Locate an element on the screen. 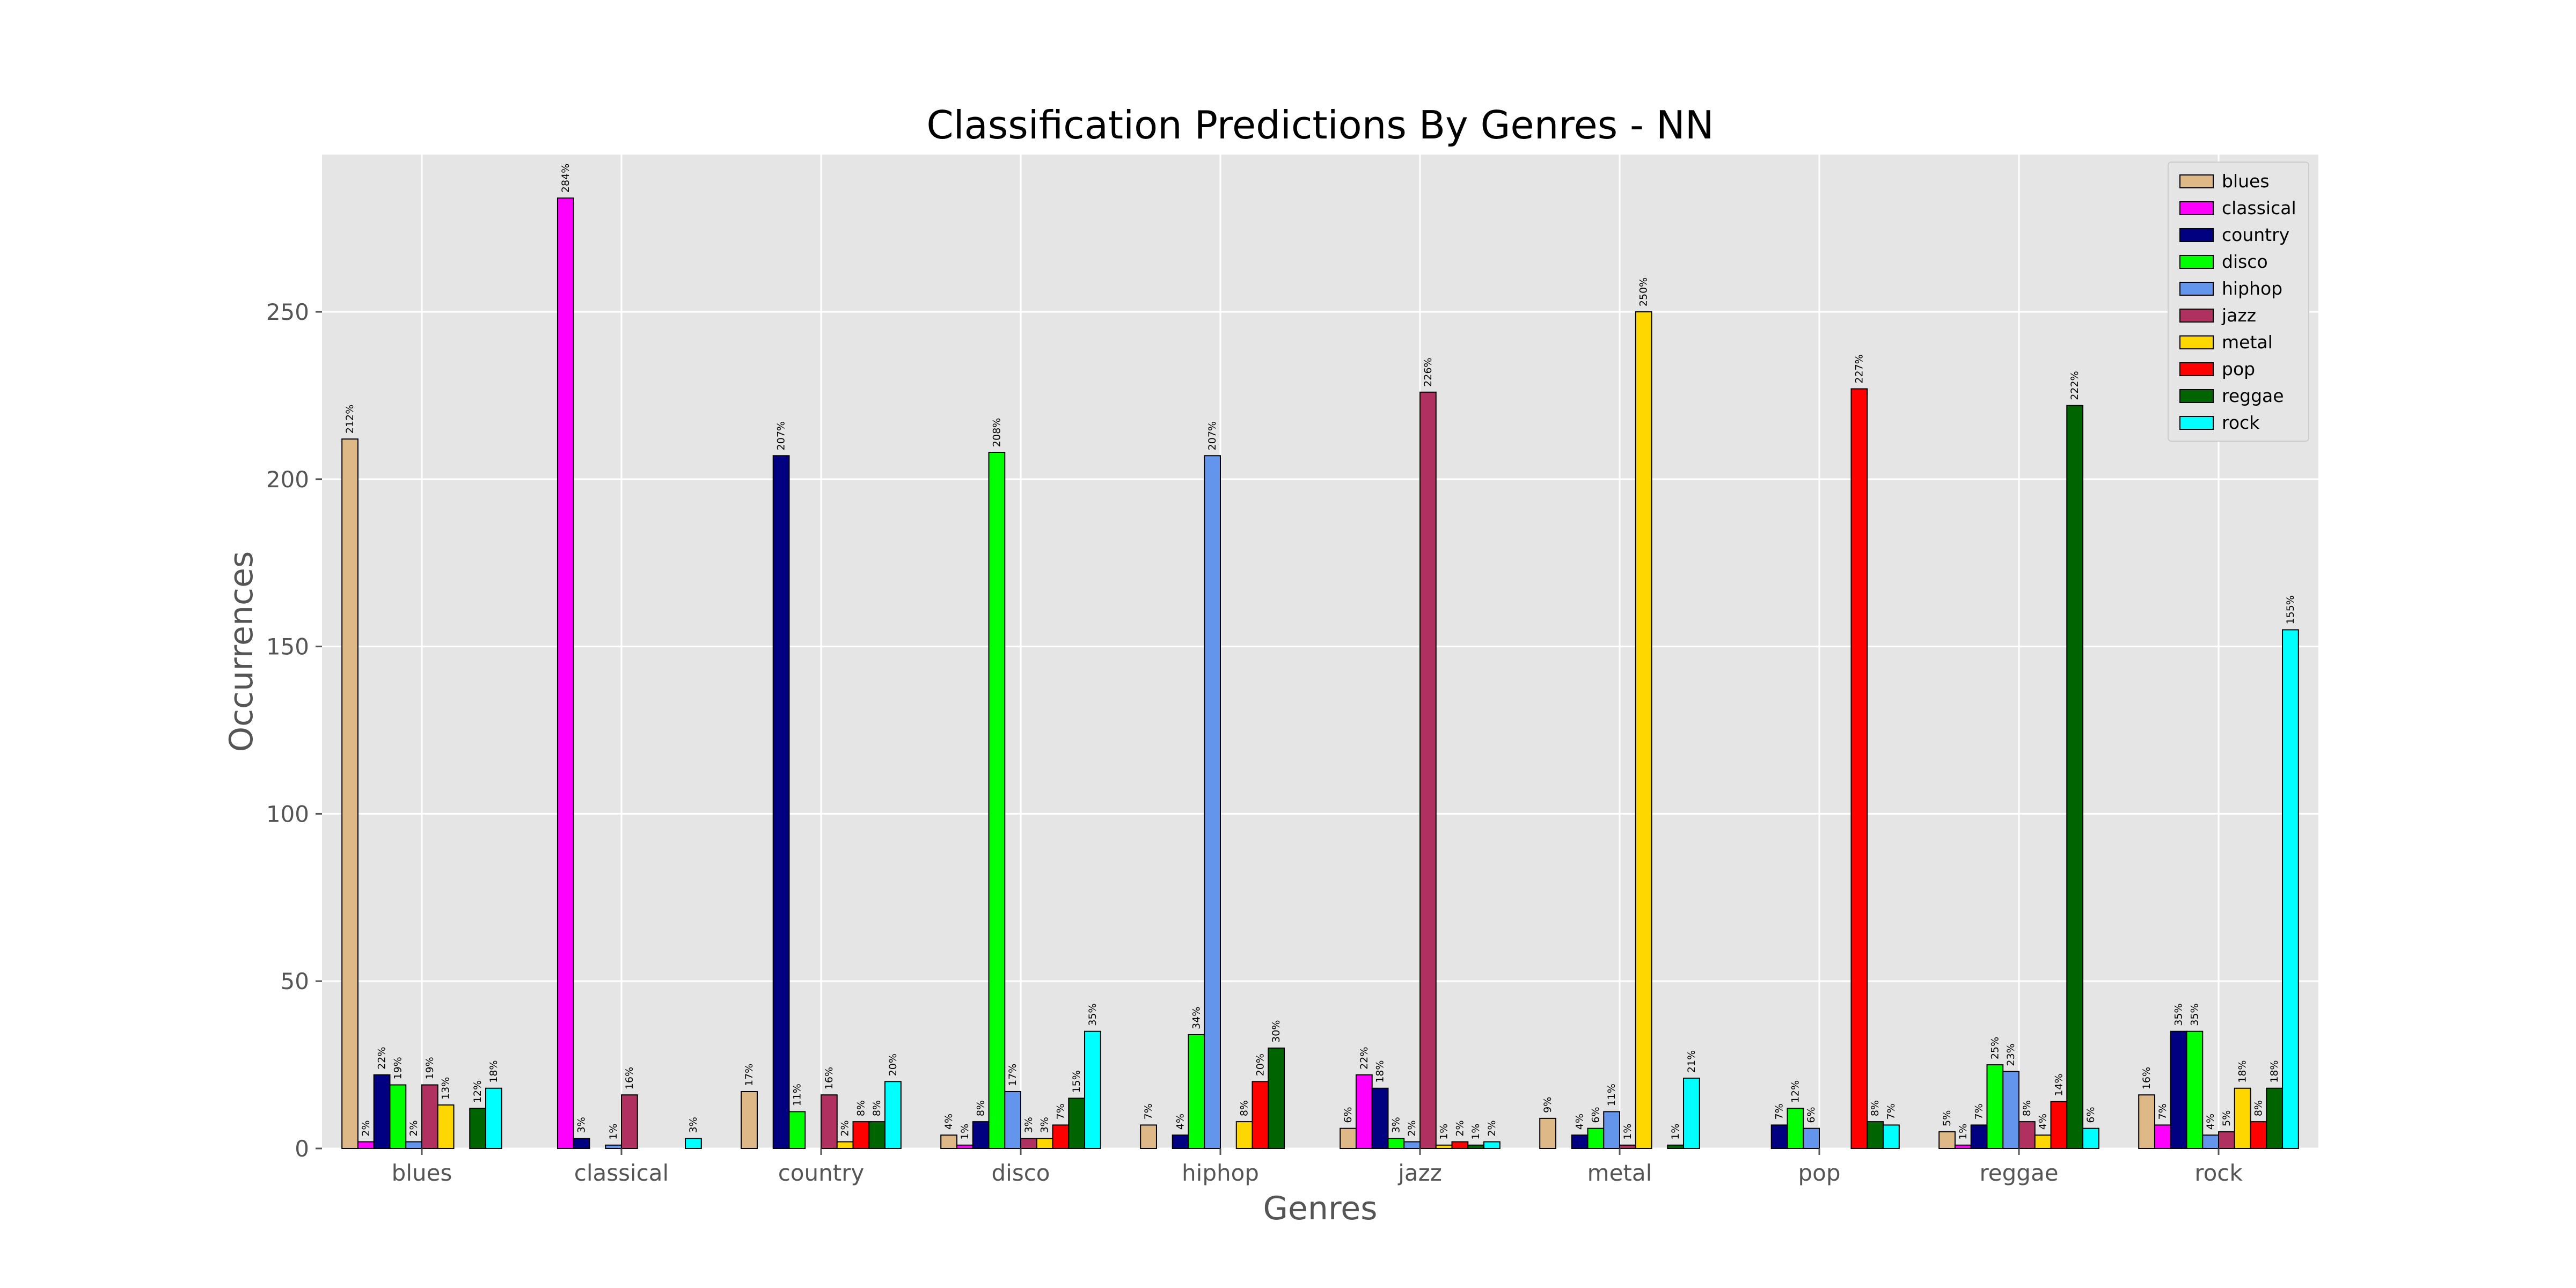 The height and width of the screenshot is (1288, 2576). bar-label: 13% is located at coordinates (446, 1088).